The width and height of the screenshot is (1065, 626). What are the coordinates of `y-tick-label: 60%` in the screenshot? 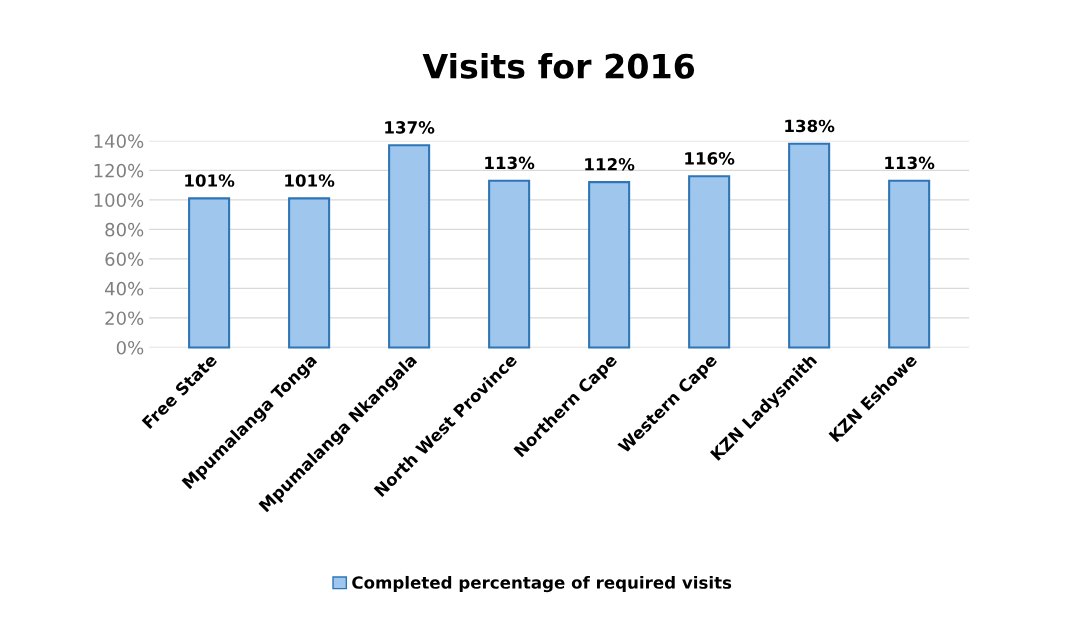 It's located at (124, 259).